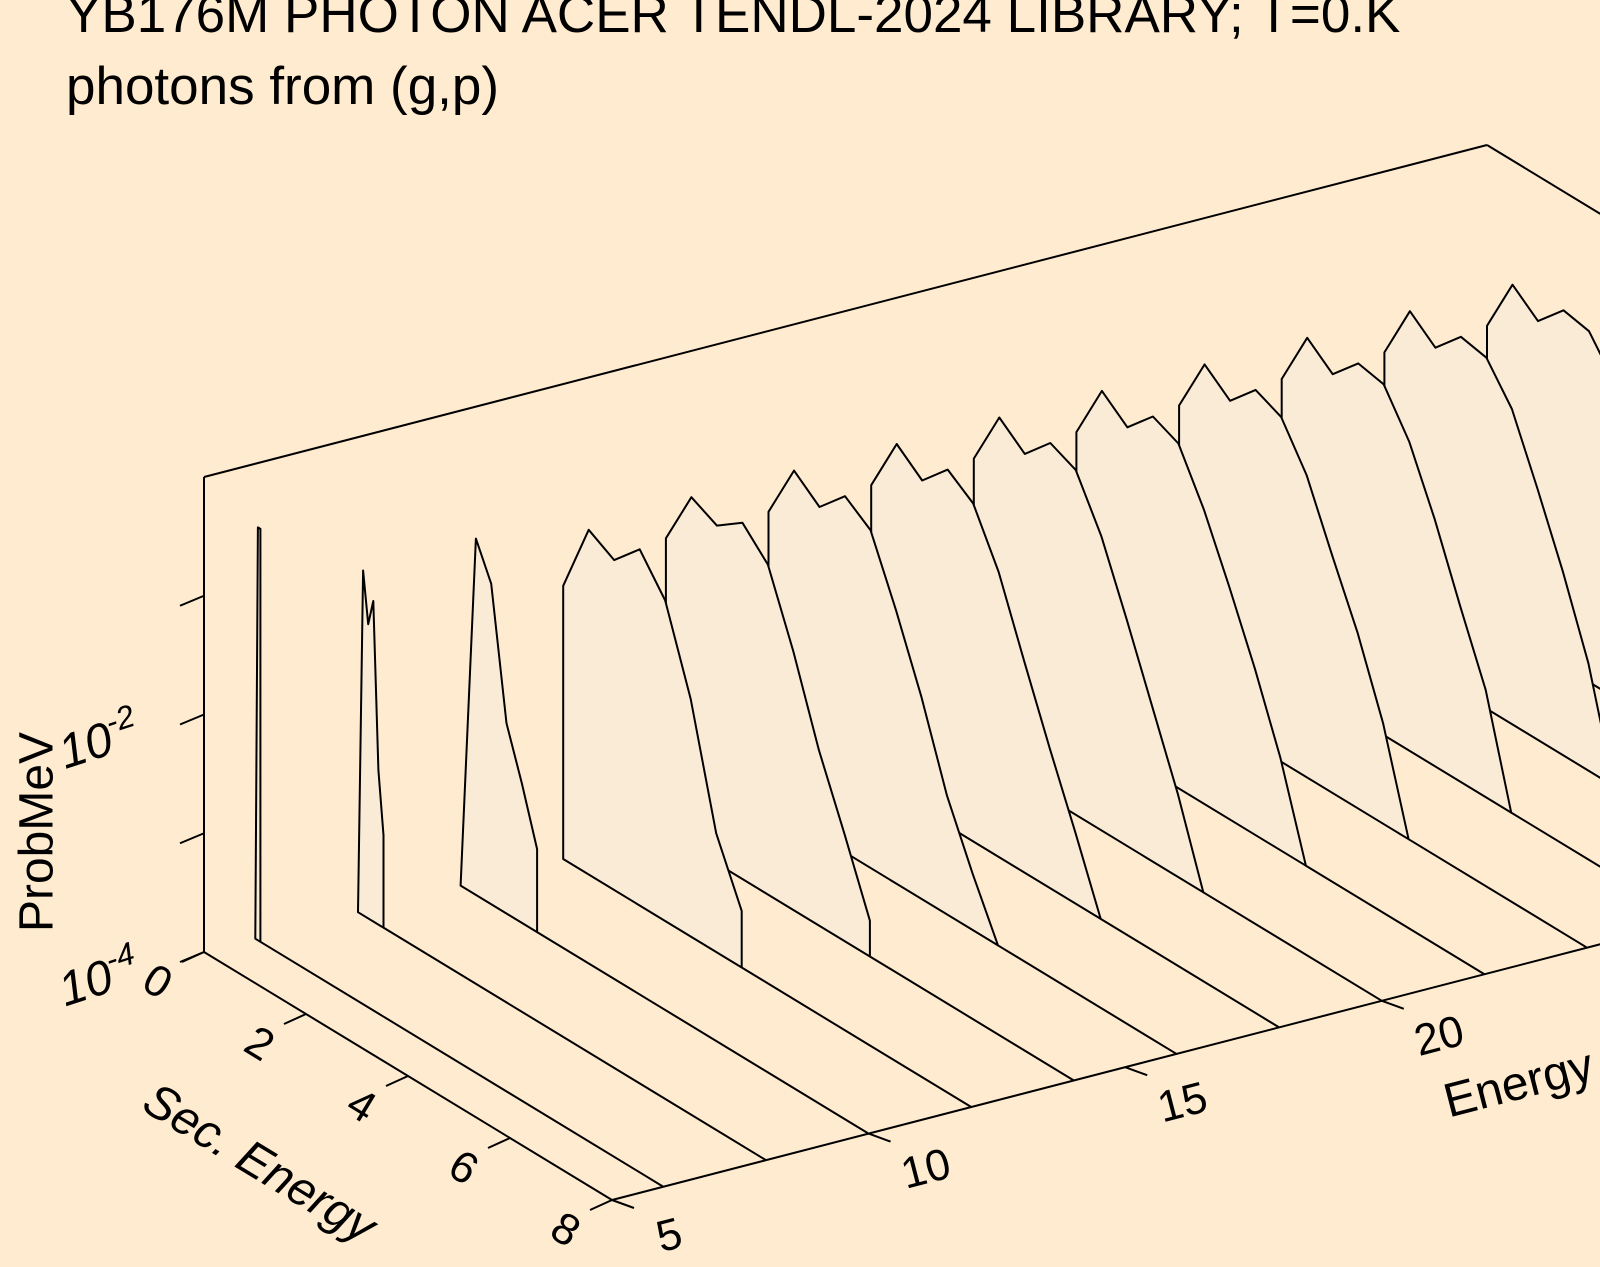  Describe the element at coordinates (361, 1105) in the screenshot. I see `x-tick-label-4: 4` at that location.